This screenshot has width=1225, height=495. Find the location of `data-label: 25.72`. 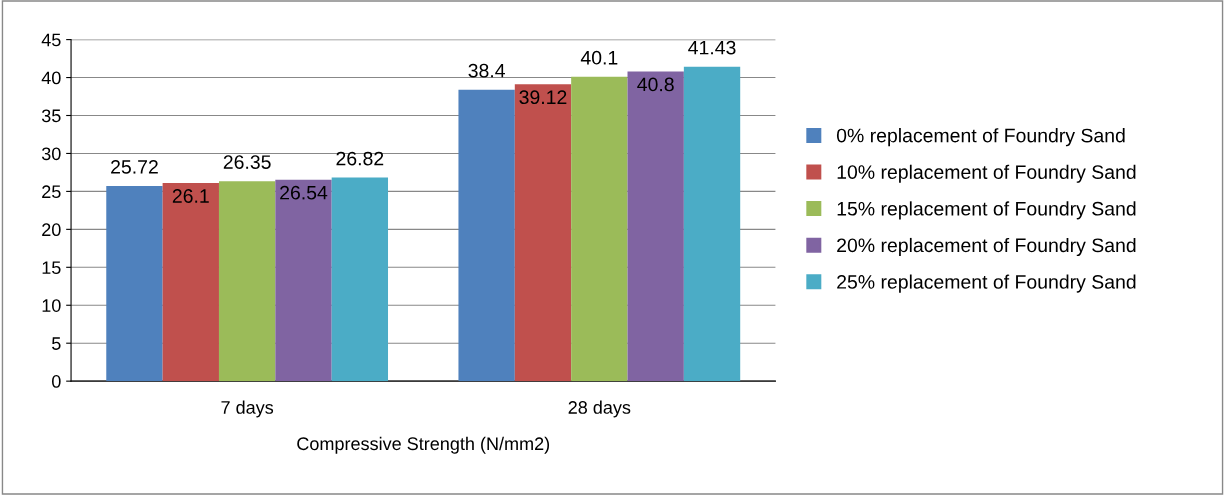

data-label: 25.72 is located at coordinates (134, 166).